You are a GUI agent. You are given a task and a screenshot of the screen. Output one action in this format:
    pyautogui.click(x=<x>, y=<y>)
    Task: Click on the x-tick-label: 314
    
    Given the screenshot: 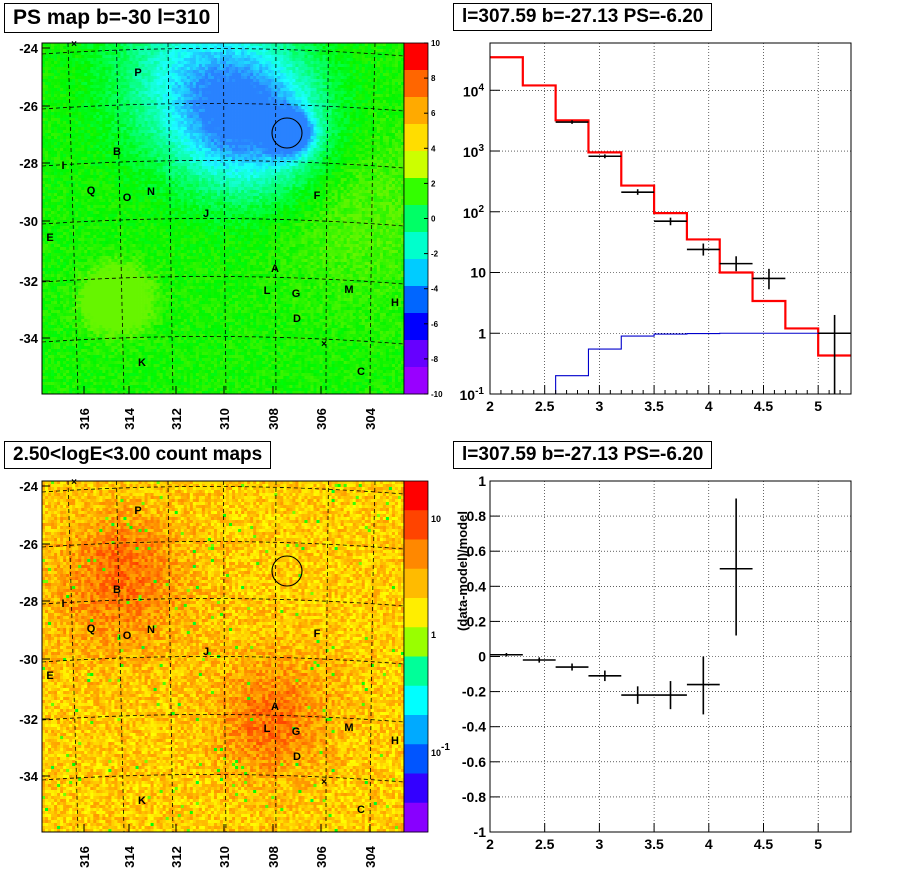 What is the action you would take?
    pyautogui.click(x=129, y=856)
    